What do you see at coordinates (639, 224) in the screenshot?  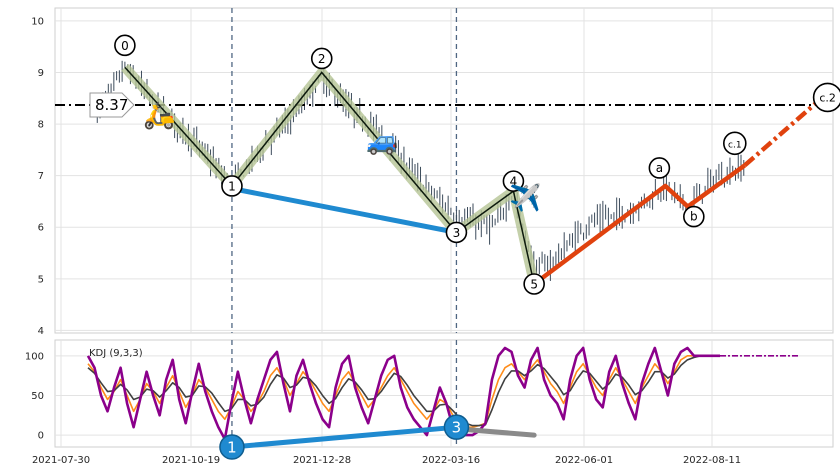 I see `correction-wave-line` at bounding box center [639, 224].